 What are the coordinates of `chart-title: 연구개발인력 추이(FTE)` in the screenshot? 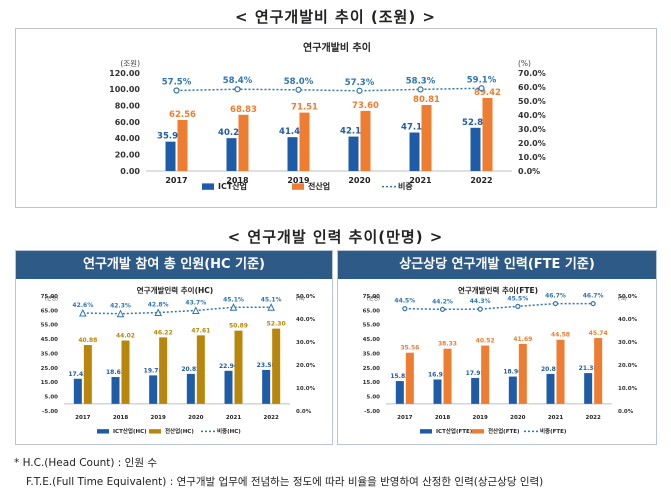 It's located at (498, 290).